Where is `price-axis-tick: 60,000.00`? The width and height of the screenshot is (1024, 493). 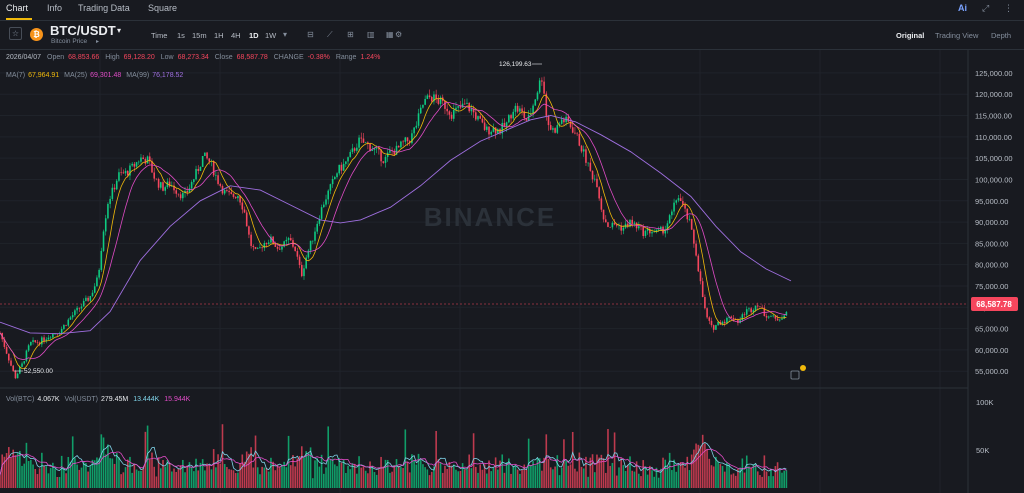 price-axis-tick: 60,000.00 is located at coordinates (991, 350).